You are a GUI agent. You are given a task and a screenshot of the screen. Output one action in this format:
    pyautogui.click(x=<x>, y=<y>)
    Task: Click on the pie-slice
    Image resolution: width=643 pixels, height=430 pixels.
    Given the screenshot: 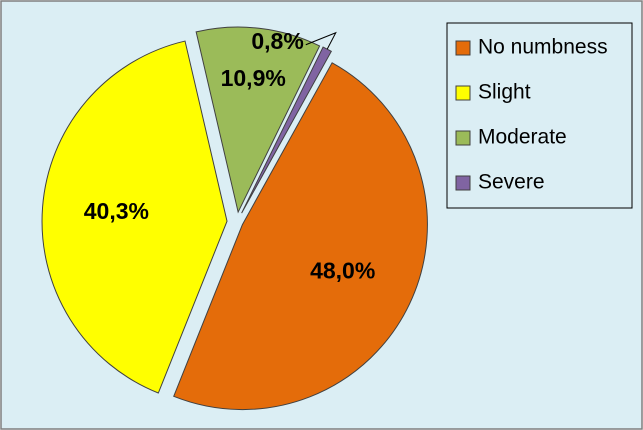 What is the action you would take?
    pyautogui.click(x=258, y=120)
    